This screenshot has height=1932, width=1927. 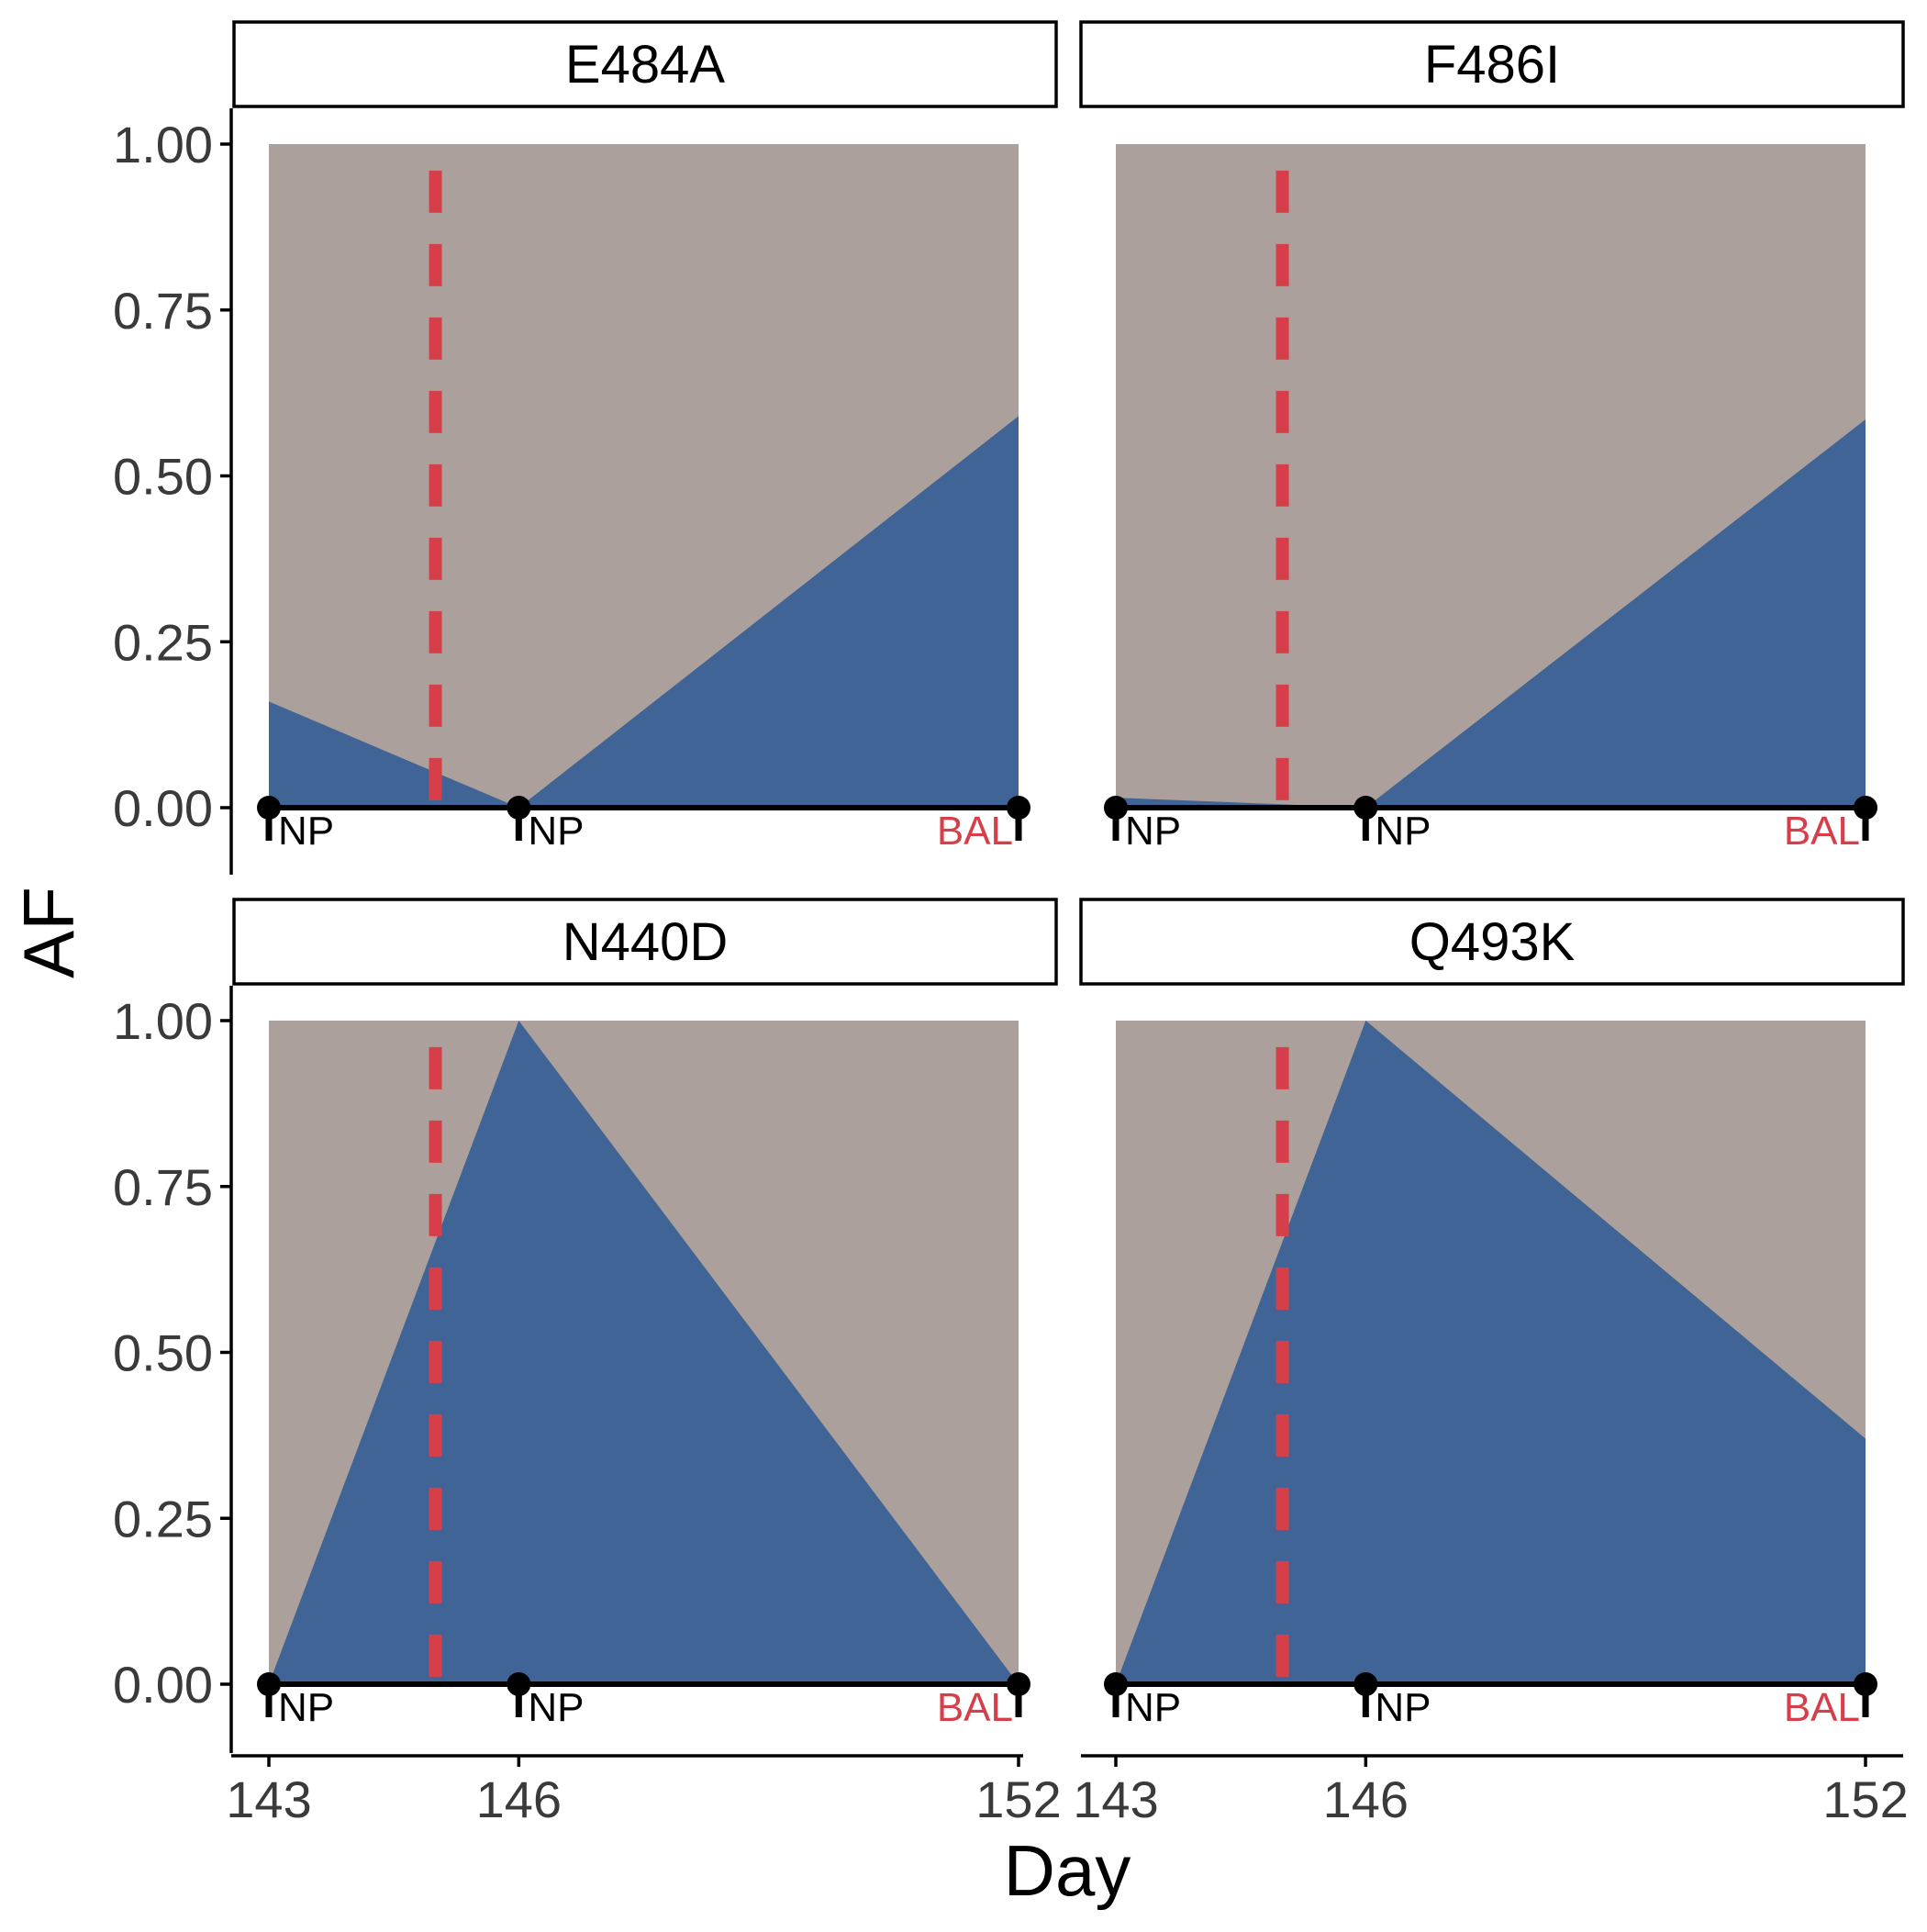 What do you see at coordinates (48, 932) in the screenshot?
I see `y-axis-title: AF` at bounding box center [48, 932].